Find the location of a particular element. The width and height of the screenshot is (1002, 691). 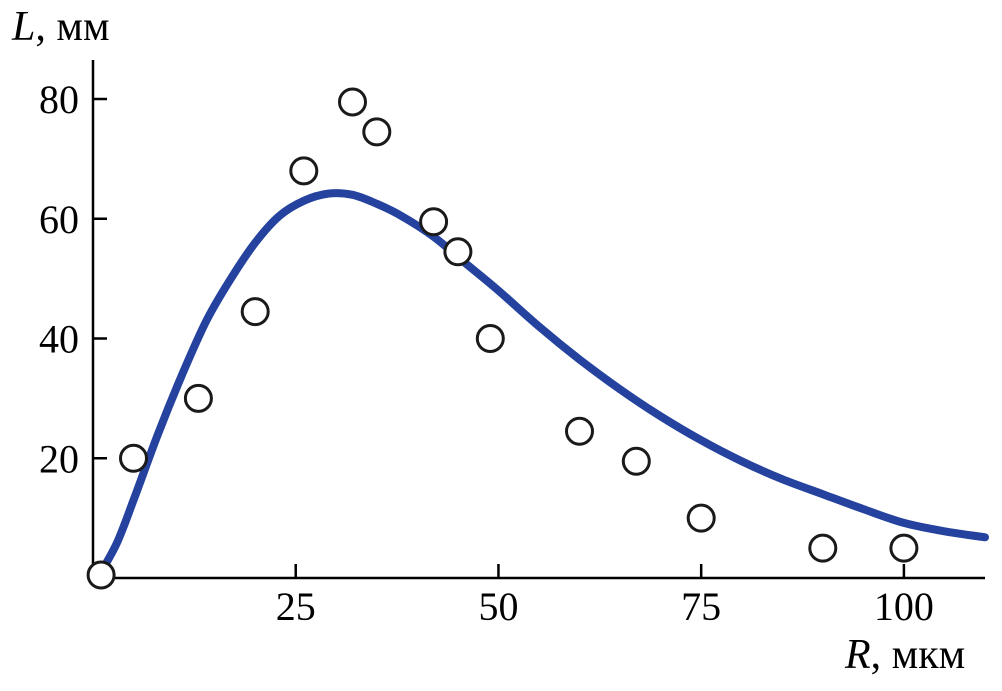

x-tick-label: 100 is located at coordinates (904, 606).